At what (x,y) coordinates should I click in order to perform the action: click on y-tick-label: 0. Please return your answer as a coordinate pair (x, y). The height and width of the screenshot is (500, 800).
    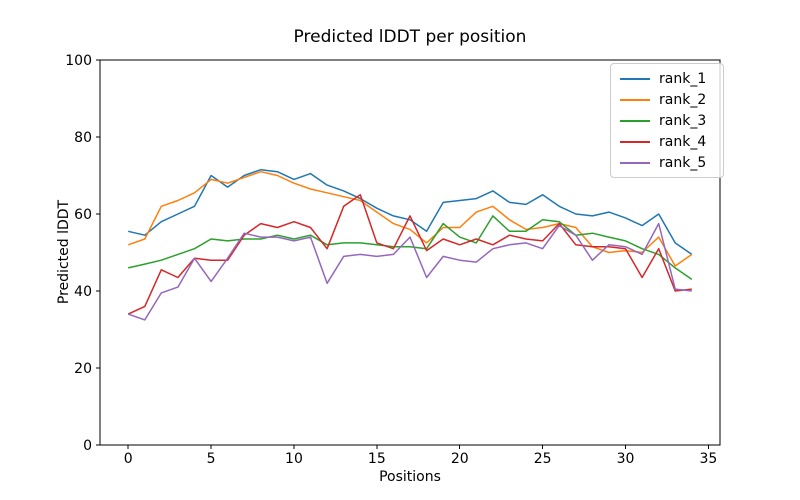
    Looking at the image, I should click on (87, 446).